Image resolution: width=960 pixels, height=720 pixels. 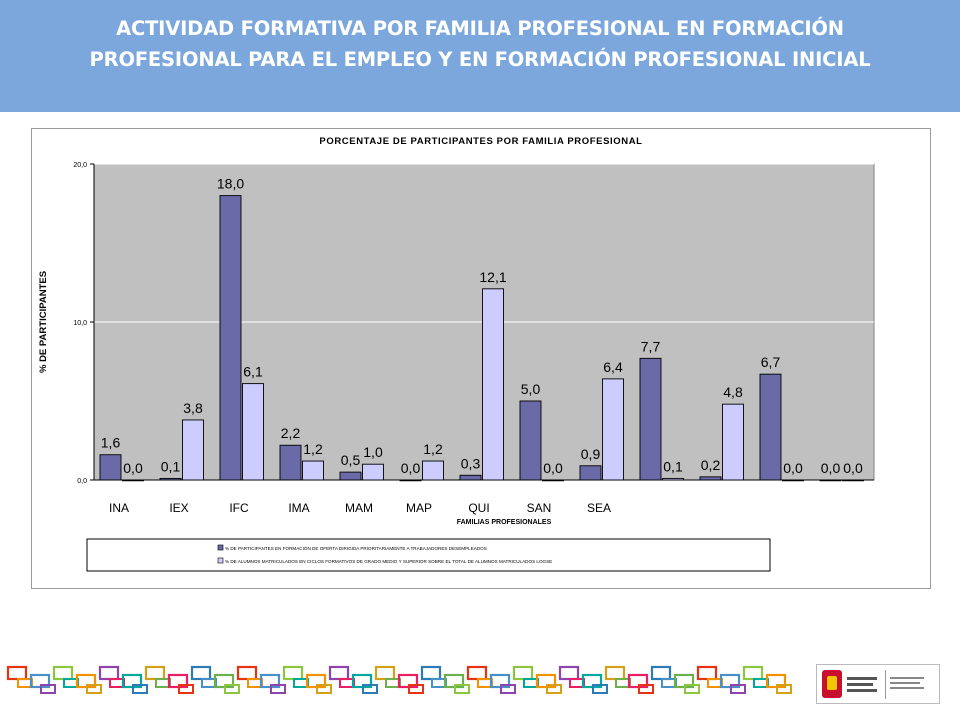 I want to click on x-category-label: MAM, so click(x=359, y=508).